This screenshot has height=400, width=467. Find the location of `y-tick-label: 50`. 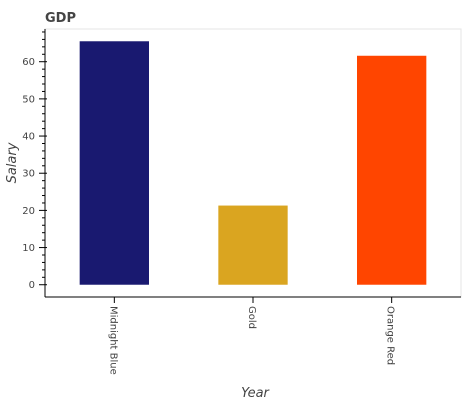

y-tick-label: 50 is located at coordinates (28, 99).